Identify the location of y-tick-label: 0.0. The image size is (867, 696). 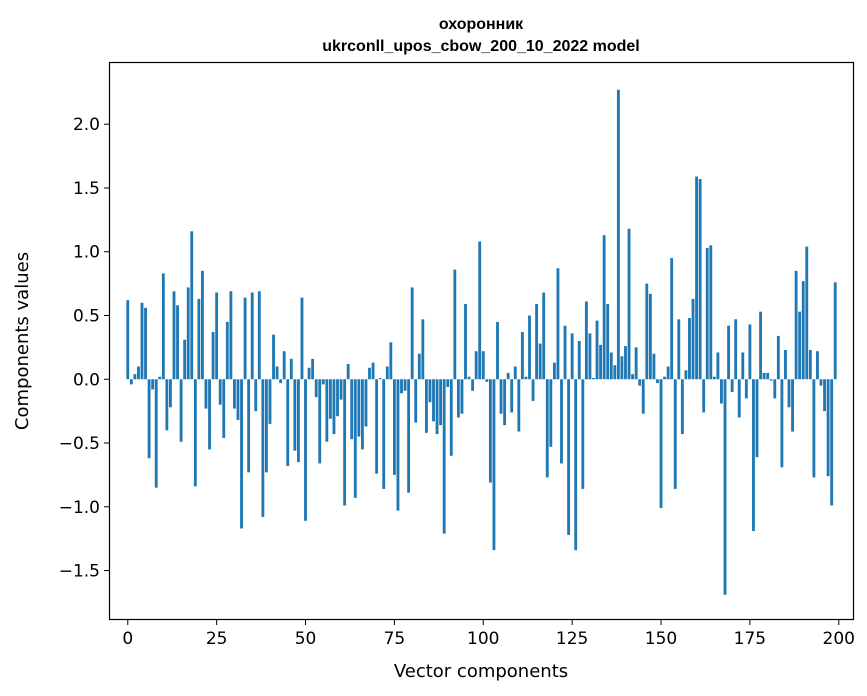
(86, 380).